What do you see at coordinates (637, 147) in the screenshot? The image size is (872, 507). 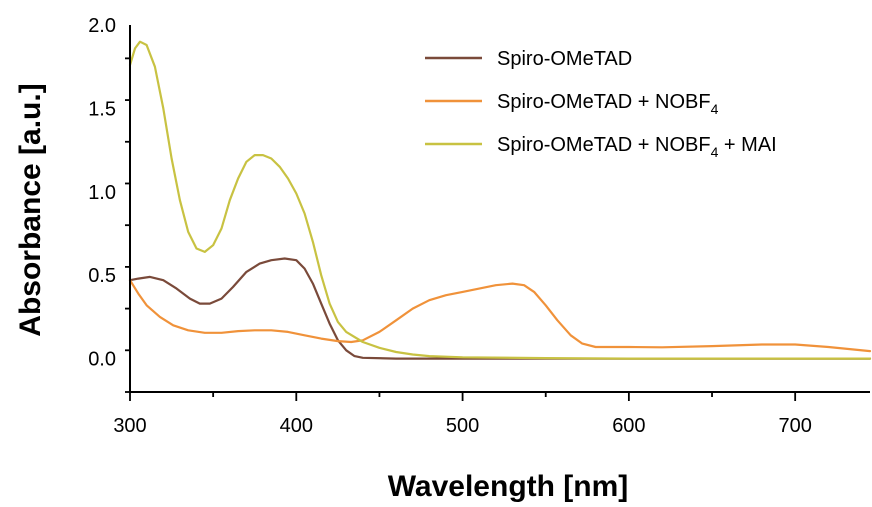 I see `legend-label-3: Spiro-OMeTAD + NOBF4 + MAI` at bounding box center [637, 147].